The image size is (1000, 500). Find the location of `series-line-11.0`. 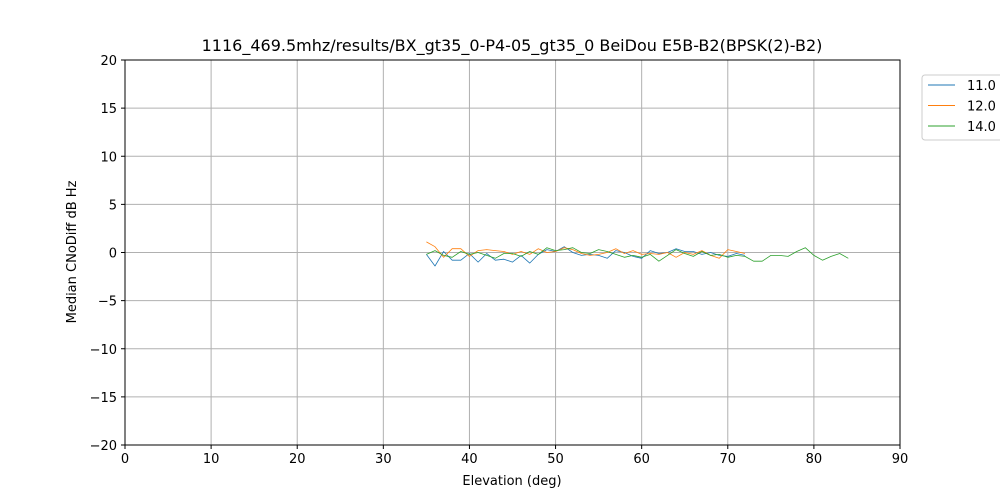

series-line-11.0 is located at coordinates (586, 256).